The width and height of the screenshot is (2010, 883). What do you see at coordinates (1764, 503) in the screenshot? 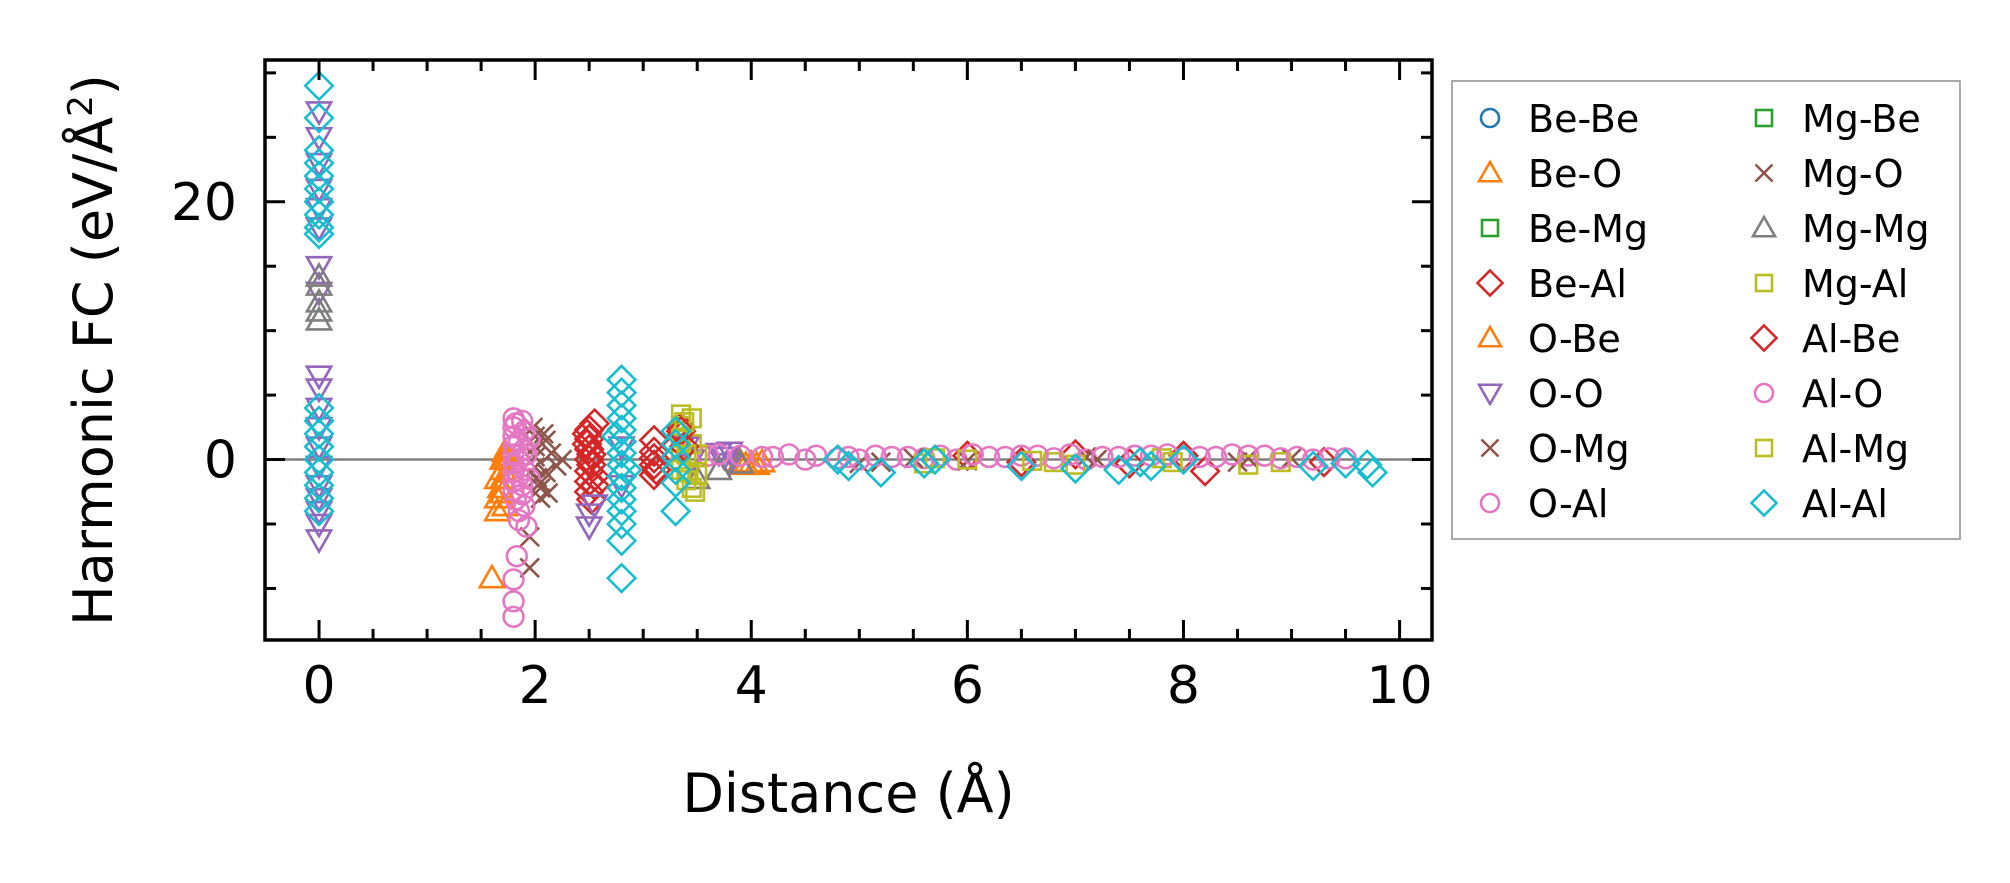
I see `legend-marker-al-al` at bounding box center [1764, 503].